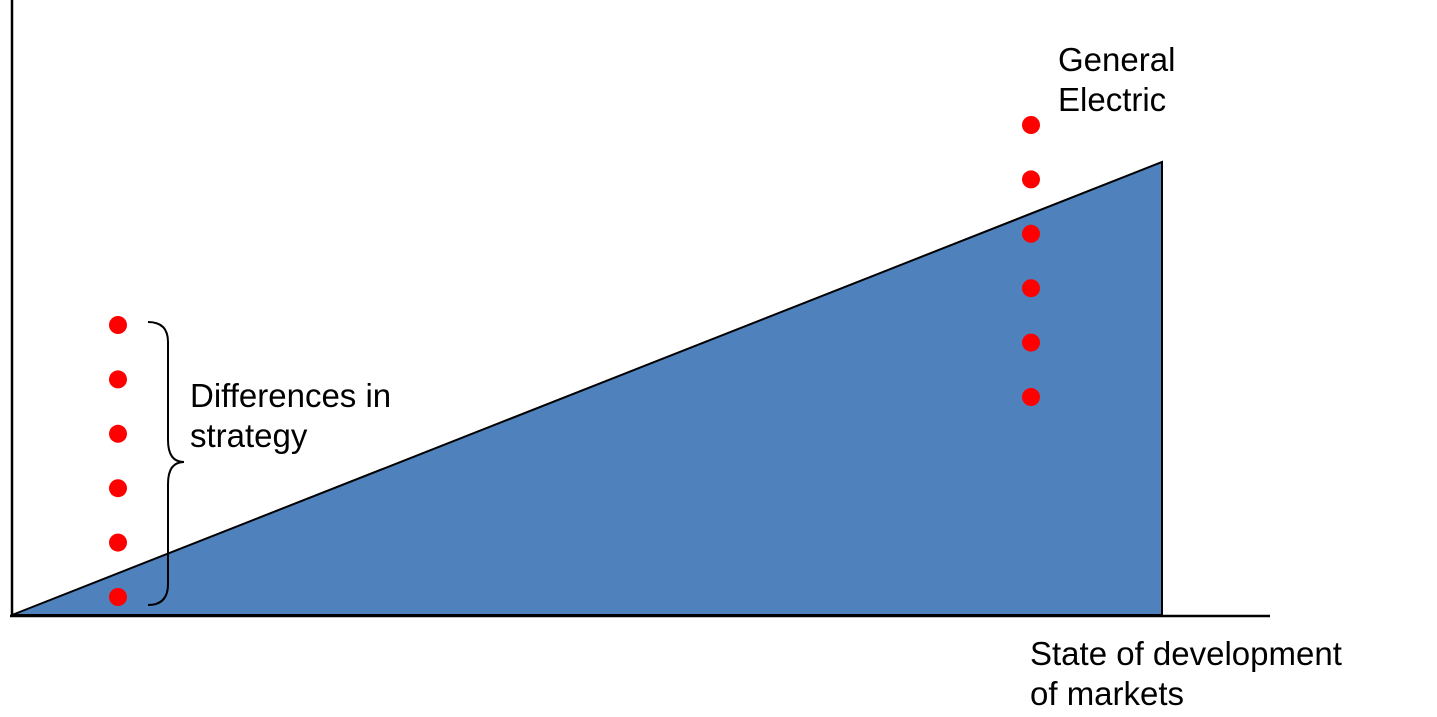  I want to click on x-axis-label-line2: of markets, so click(1107, 693).